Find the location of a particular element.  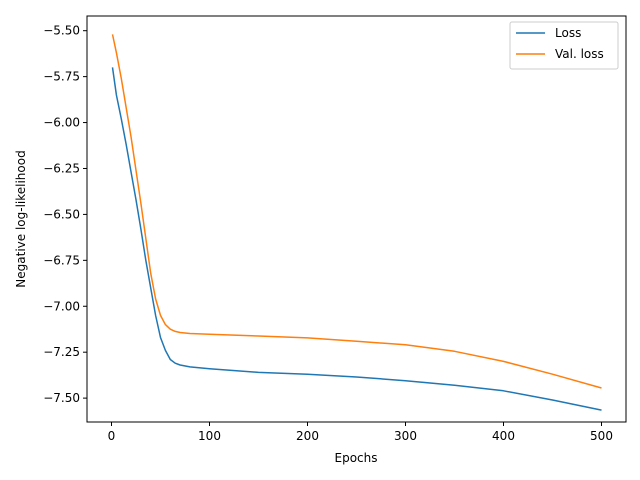

x-axis: 0 100 200 300 400 500 is located at coordinates (360, 432).